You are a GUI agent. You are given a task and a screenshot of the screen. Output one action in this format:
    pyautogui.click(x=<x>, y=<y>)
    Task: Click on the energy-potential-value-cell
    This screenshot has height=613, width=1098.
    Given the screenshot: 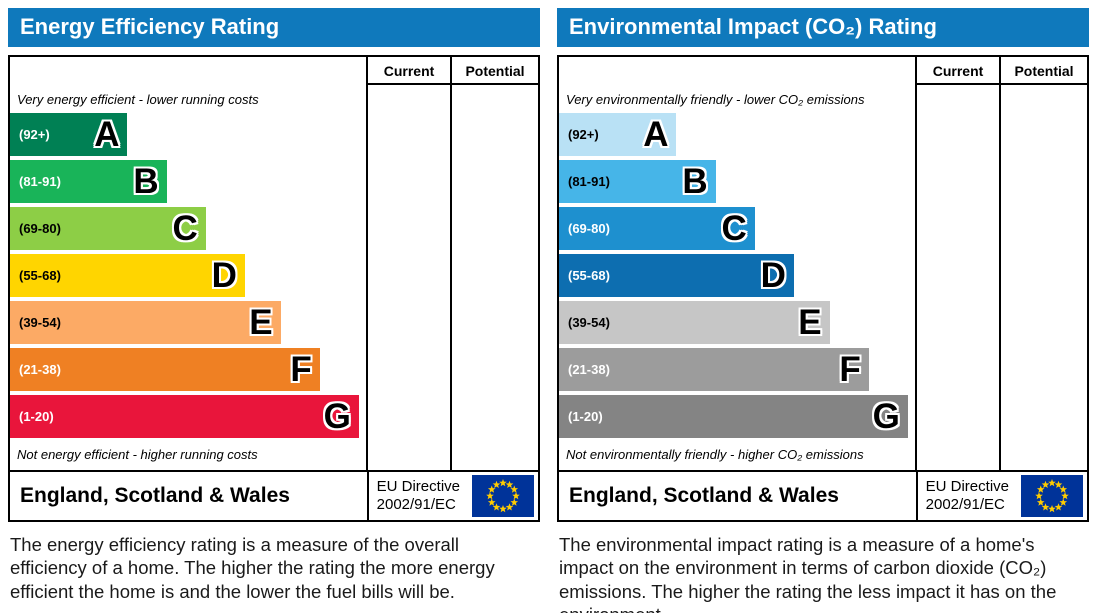 What is the action you would take?
    pyautogui.click(x=494, y=277)
    